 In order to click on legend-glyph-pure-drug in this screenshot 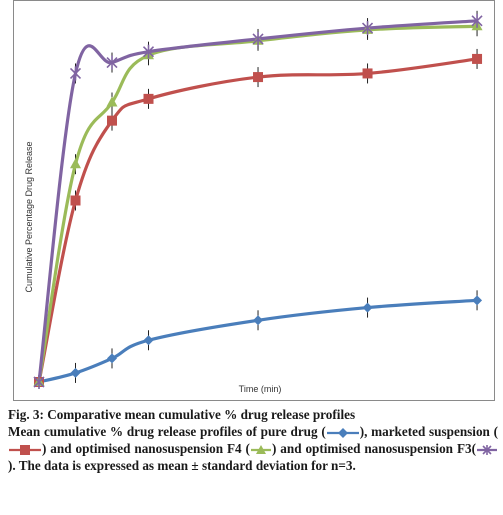, I will do `click(343, 433)`.